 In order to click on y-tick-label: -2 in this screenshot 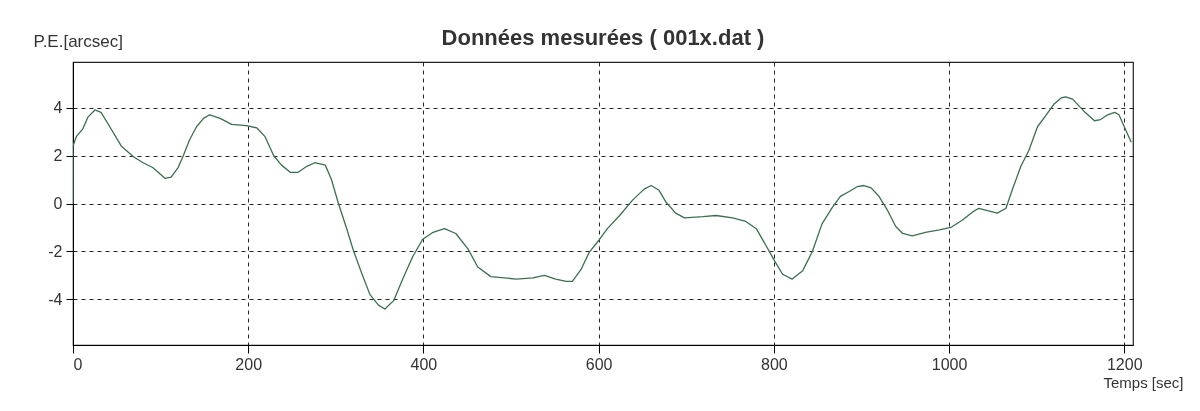, I will do `click(55, 251)`.